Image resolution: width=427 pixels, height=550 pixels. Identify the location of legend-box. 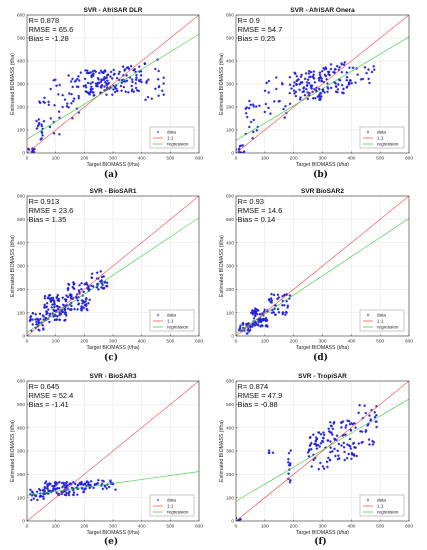
(382, 505).